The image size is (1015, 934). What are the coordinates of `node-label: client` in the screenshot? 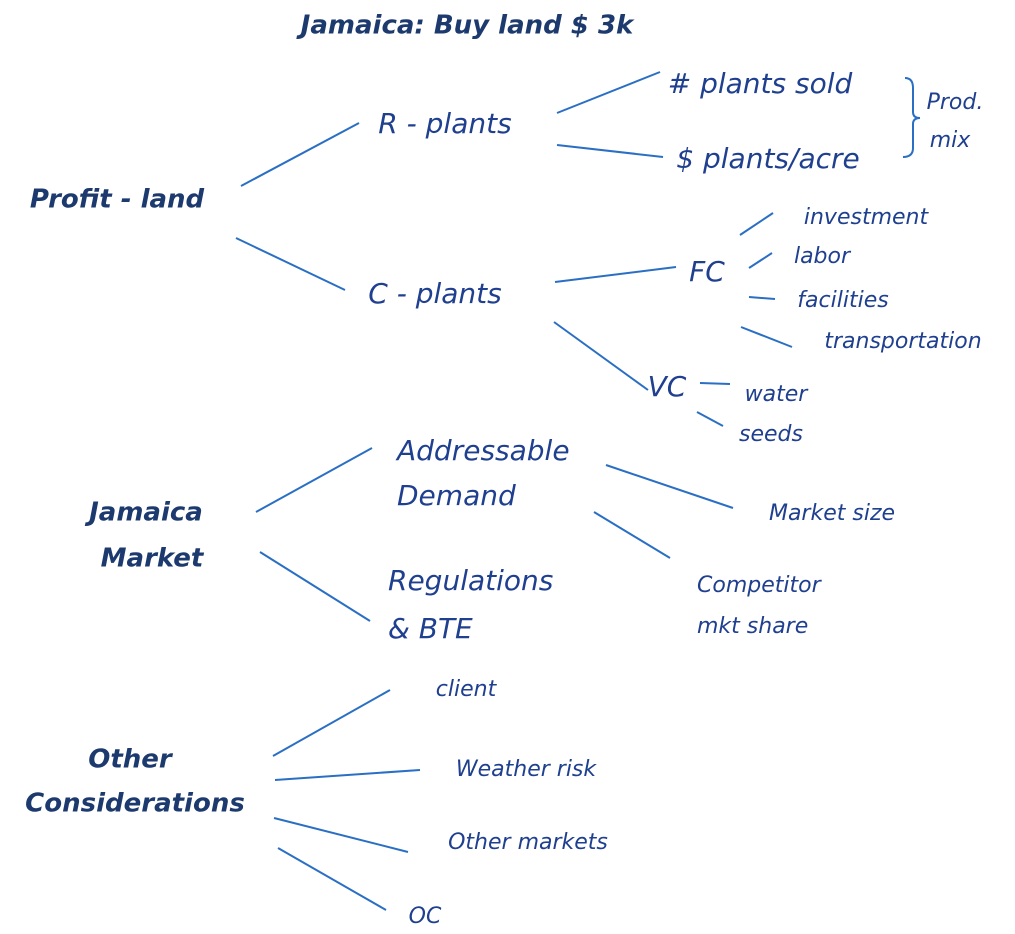 It's located at (467, 689).